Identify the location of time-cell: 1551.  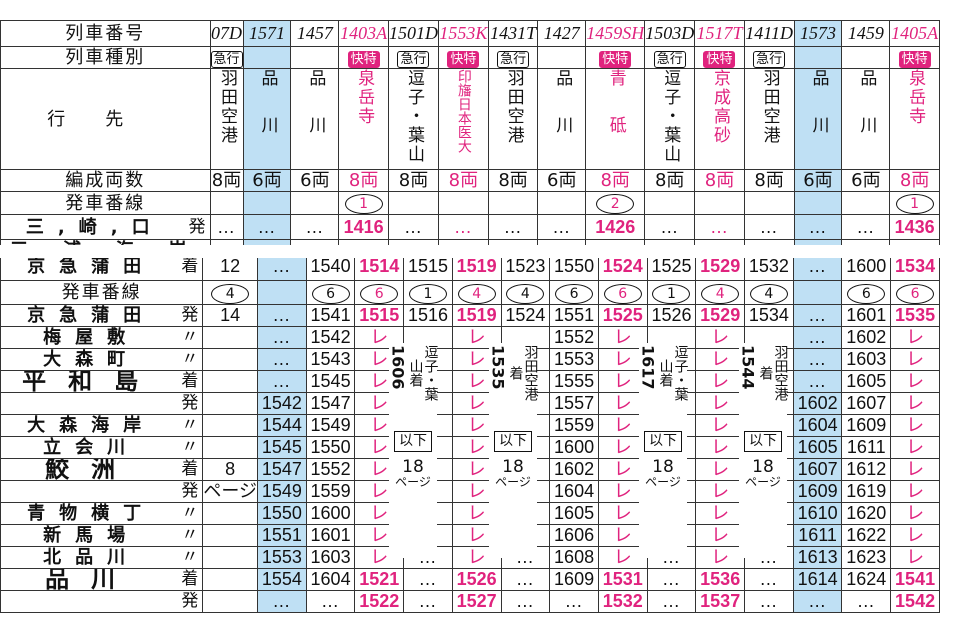
(282, 535).